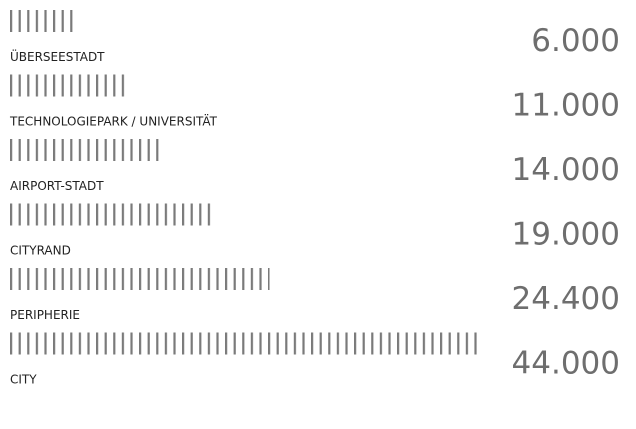 This screenshot has height=429, width=636. What do you see at coordinates (566, 364) in the screenshot?
I see `value-label: 44.000` at bounding box center [566, 364].